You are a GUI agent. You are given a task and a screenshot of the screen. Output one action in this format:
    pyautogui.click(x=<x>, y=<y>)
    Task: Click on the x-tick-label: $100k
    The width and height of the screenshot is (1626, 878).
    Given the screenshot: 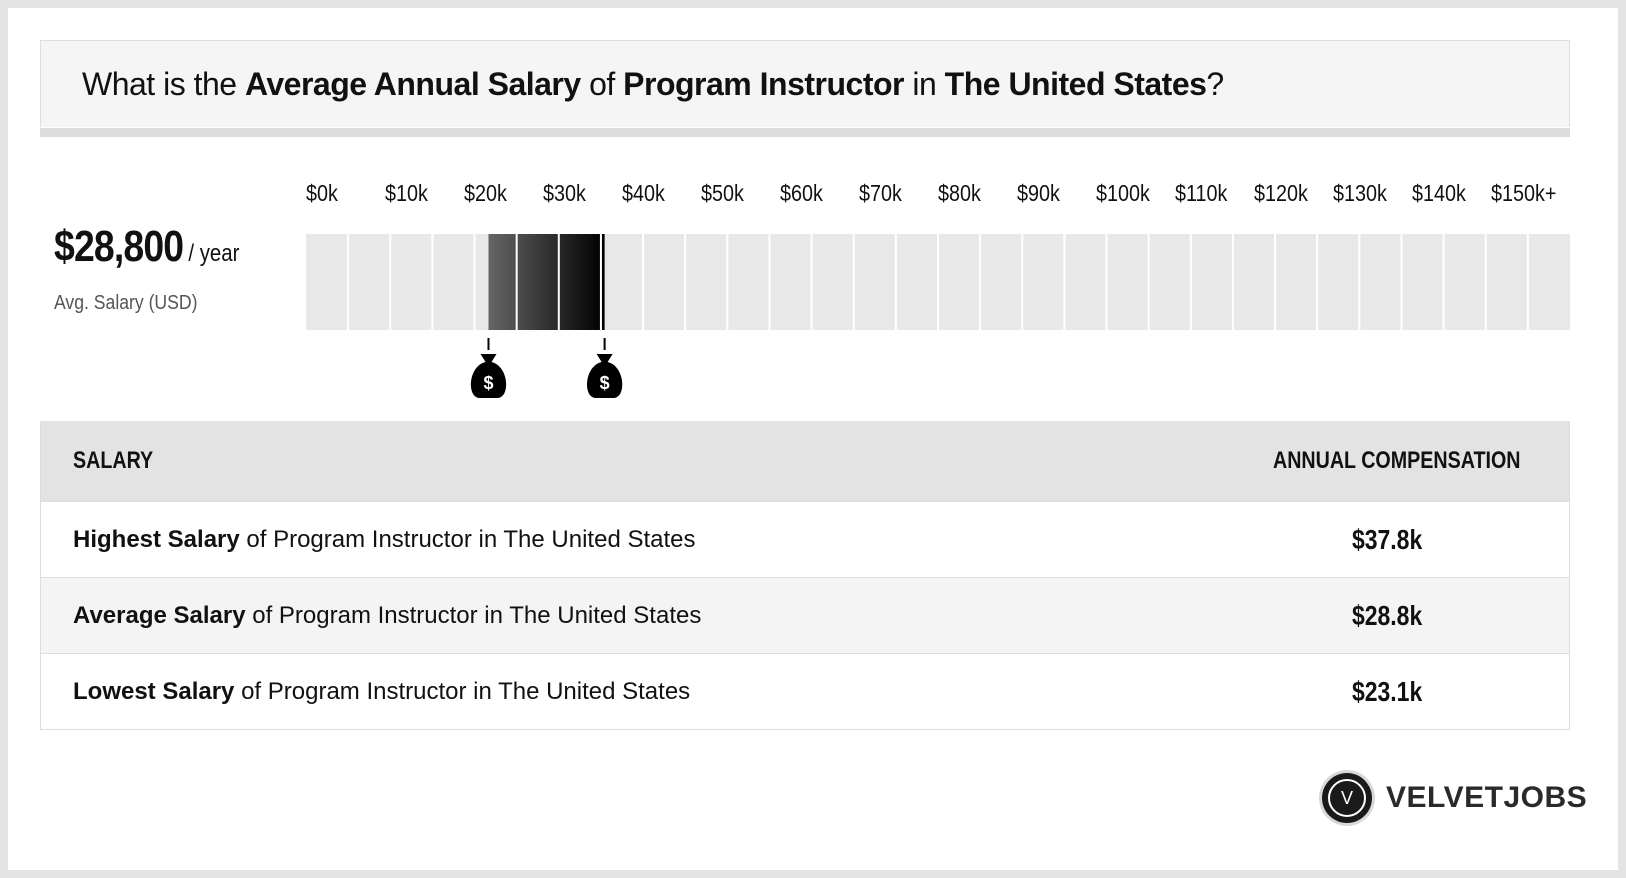 What is the action you would take?
    pyautogui.click(x=1123, y=193)
    